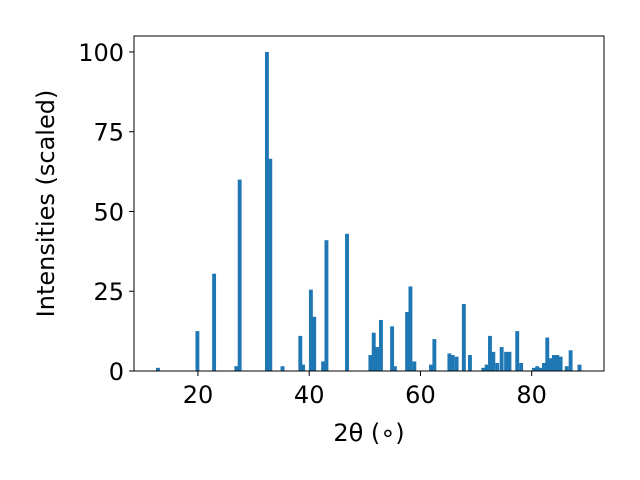  What do you see at coordinates (368, 433) in the screenshot?
I see `x-axis-label: 2θ (∘)` at bounding box center [368, 433].